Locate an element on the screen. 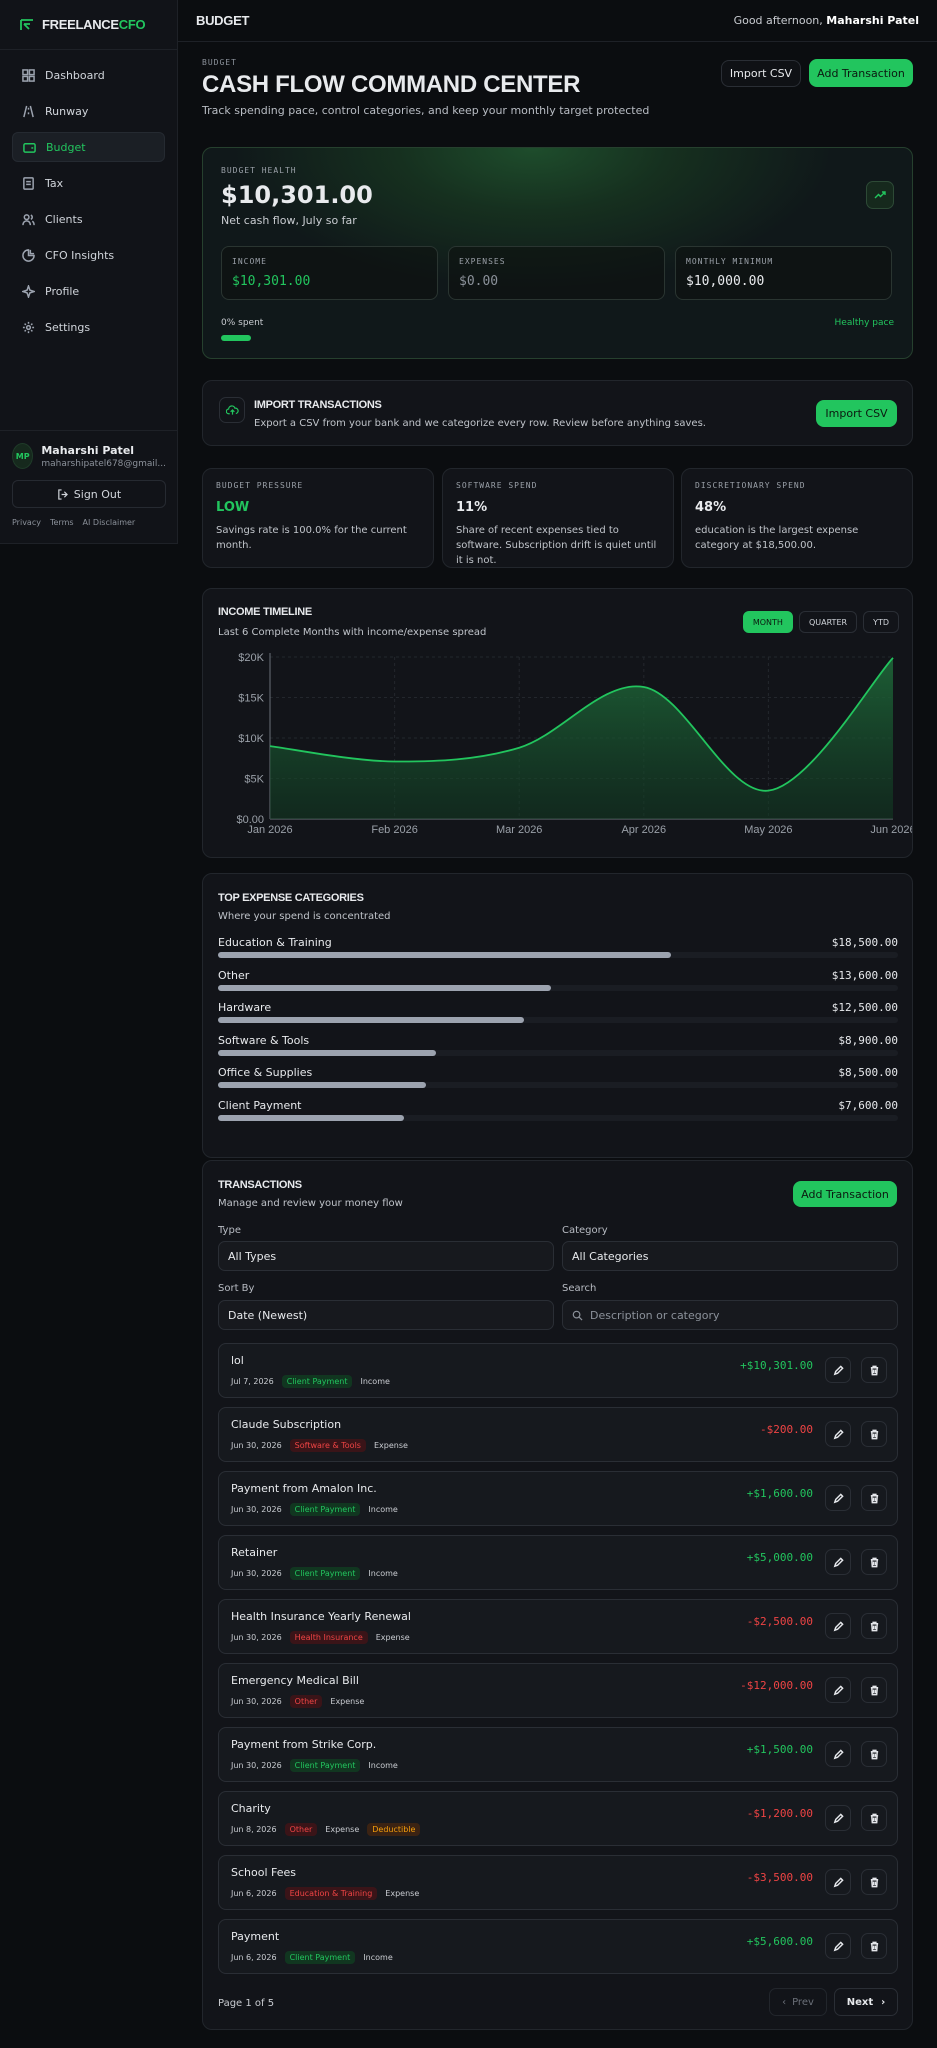 Image resolution: width=937 pixels, height=2048 pixels. transaction-title: lol is located at coordinates (237, 1360).